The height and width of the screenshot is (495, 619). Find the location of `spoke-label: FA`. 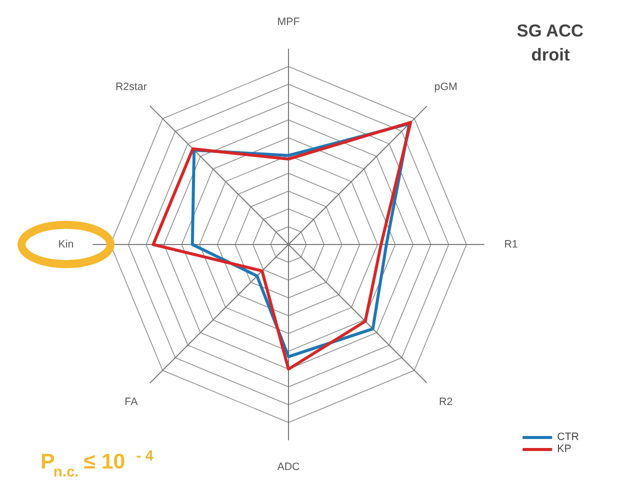

spoke-label: FA is located at coordinates (131, 402).